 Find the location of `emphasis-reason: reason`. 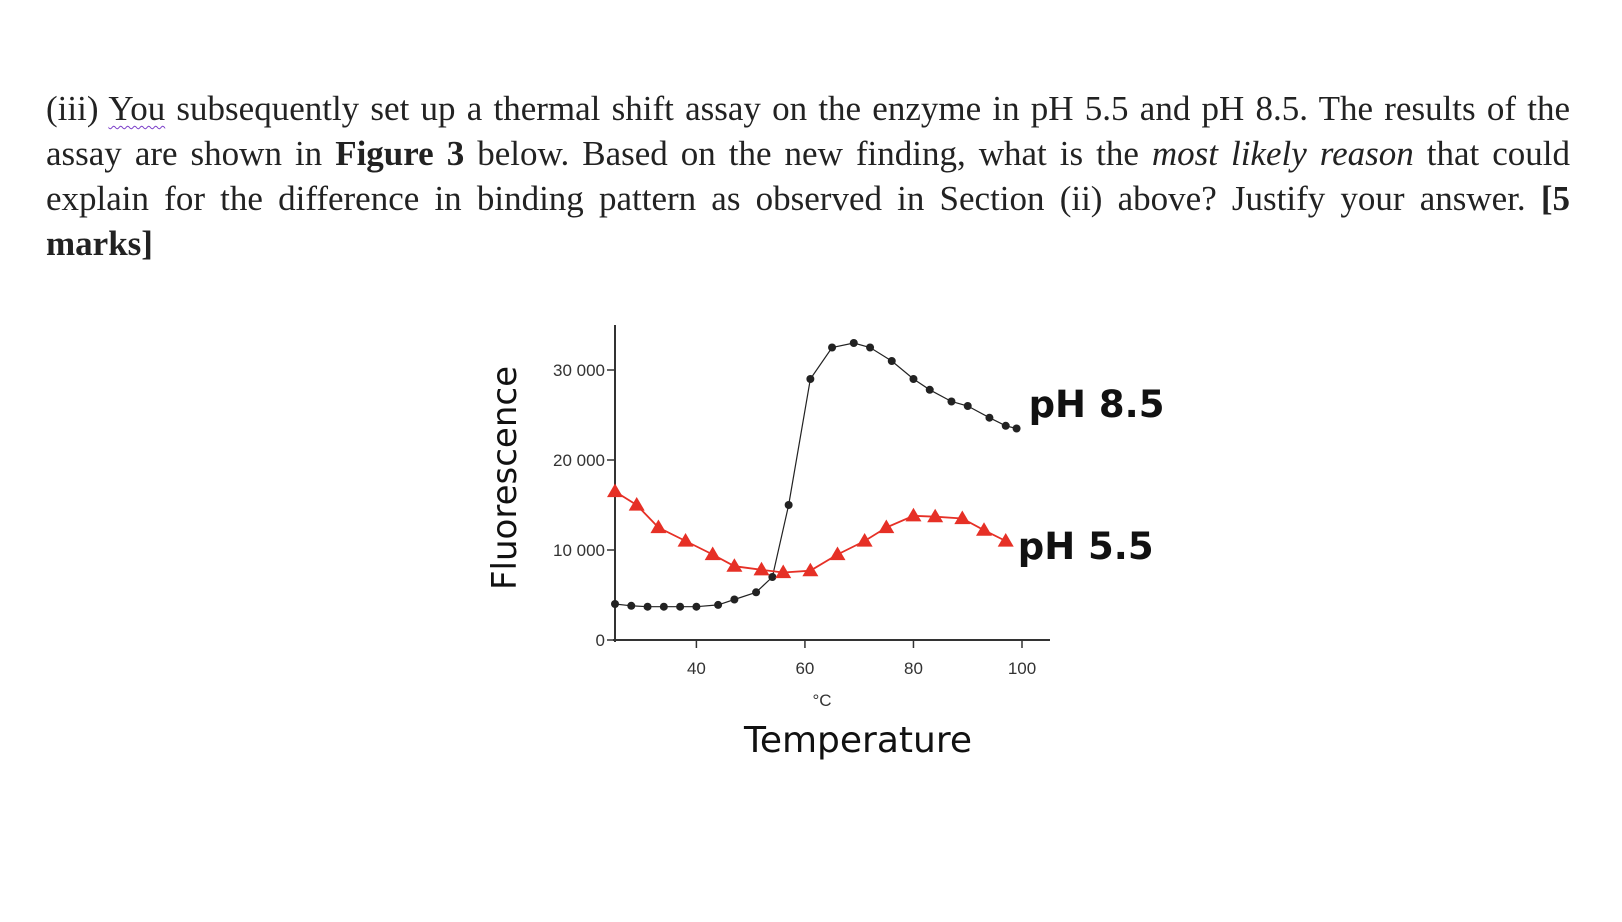

emphasis-reason: reason is located at coordinates (1366, 153).